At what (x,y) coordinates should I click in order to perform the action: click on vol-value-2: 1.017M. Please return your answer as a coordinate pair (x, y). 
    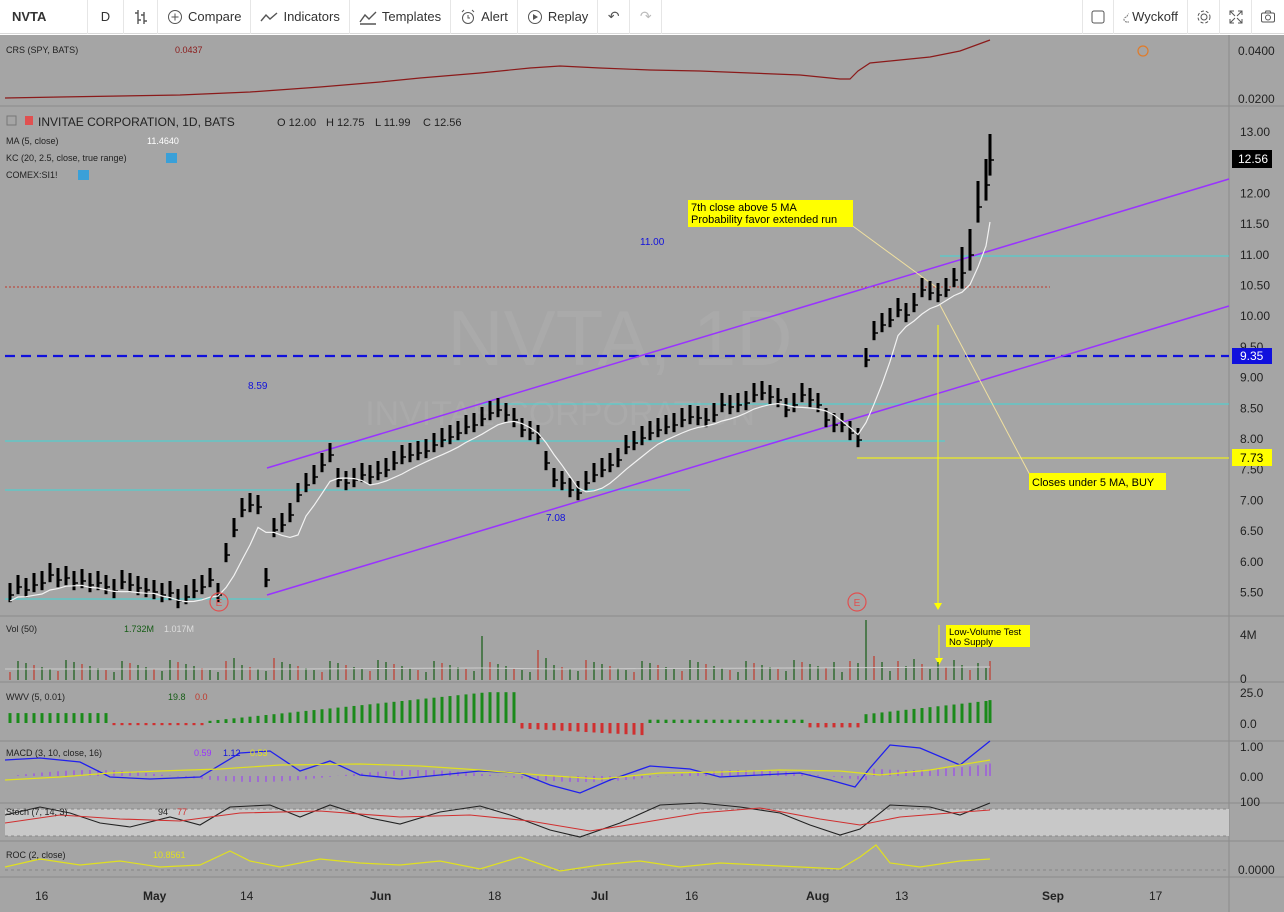
    Looking at the image, I should click on (179, 629).